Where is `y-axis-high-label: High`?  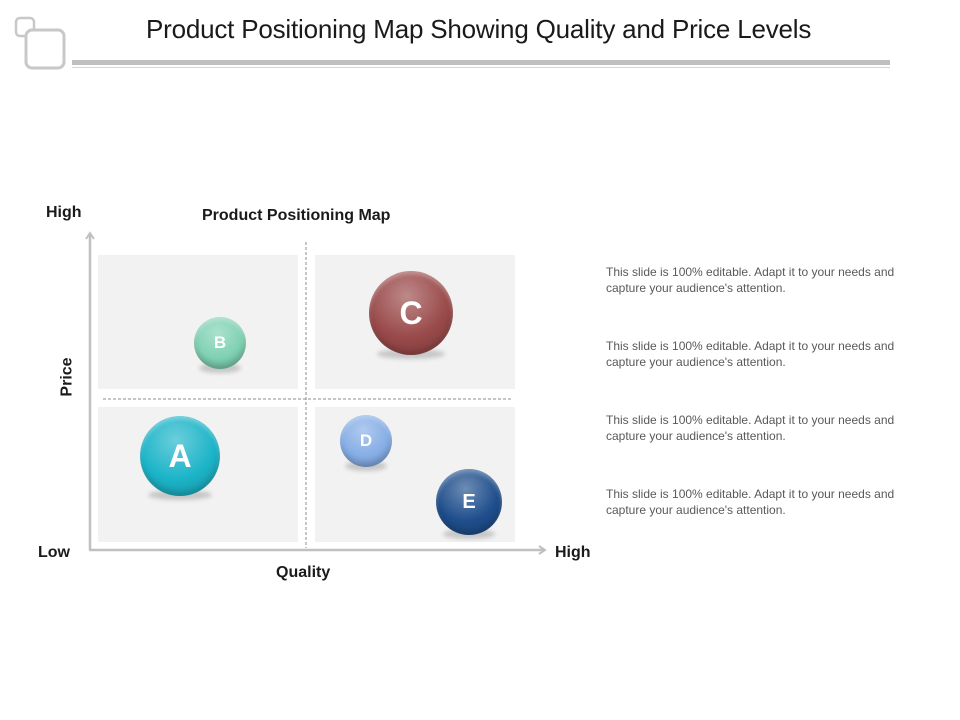 y-axis-high-label: High is located at coordinates (64, 212).